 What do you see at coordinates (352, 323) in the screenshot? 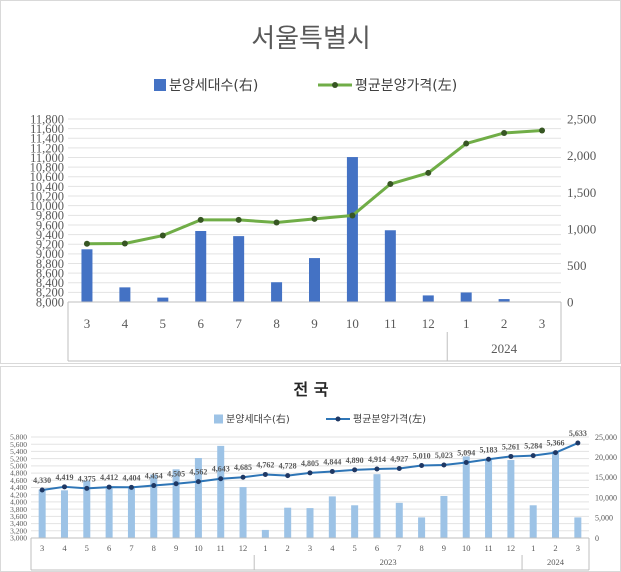
I see `x-axis-tick-label: 10` at bounding box center [352, 323].